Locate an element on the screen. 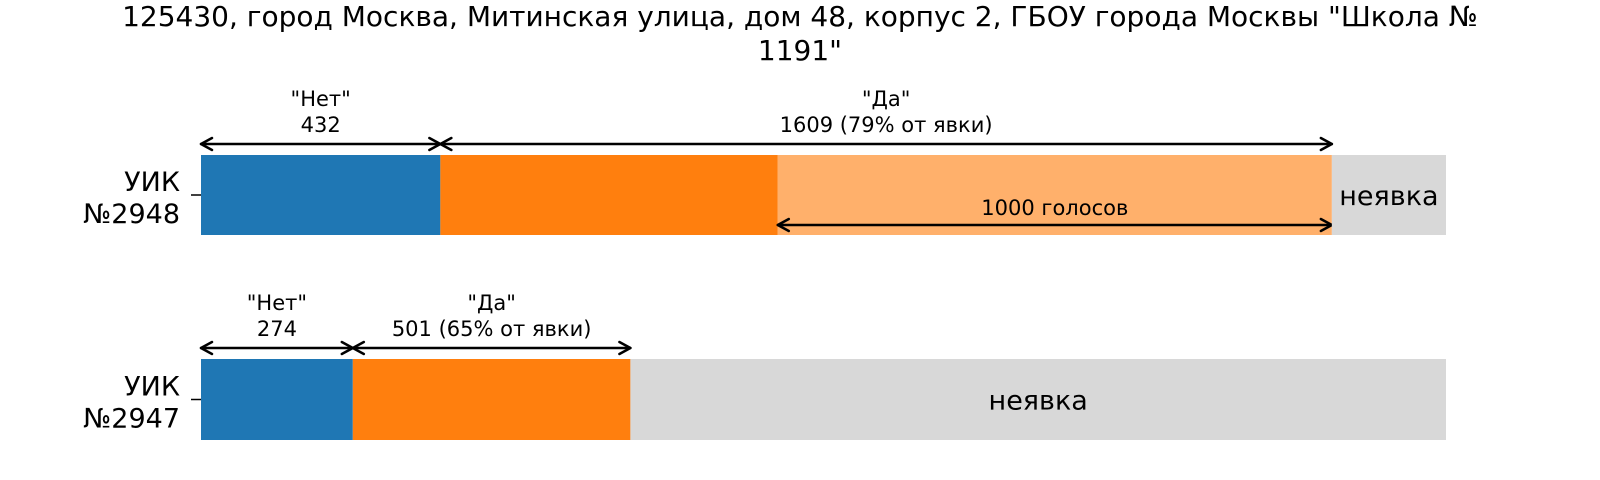 Image resolution: width=1600 pixels, height=480 pixels. bar1-da-extra-segment is located at coordinates (1054, 195).